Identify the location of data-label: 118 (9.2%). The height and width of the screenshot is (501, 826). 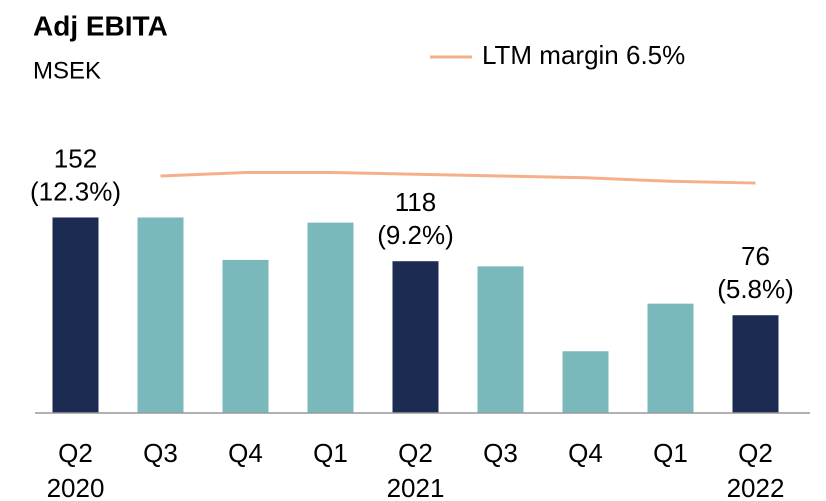
(415, 218).